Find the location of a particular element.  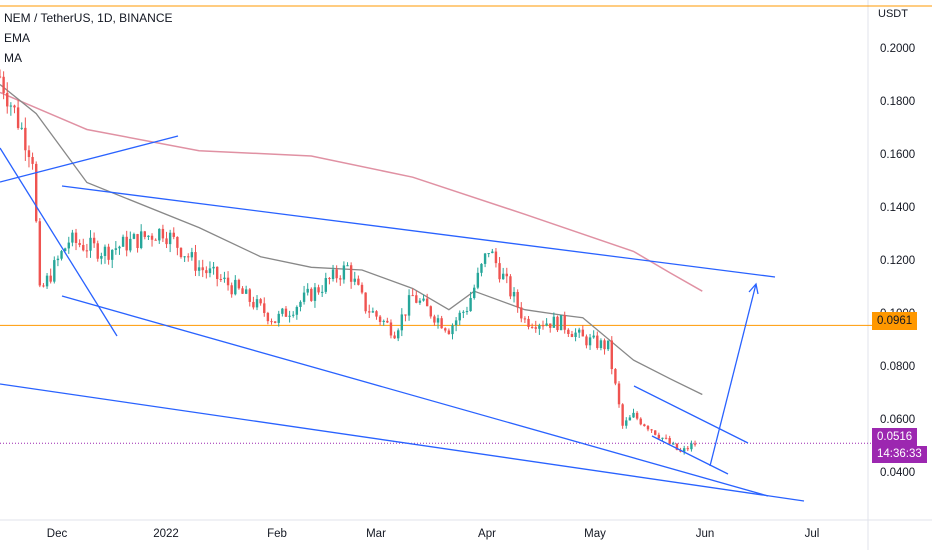

ma-indicator-label: MA is located at coordinates (13, 58).